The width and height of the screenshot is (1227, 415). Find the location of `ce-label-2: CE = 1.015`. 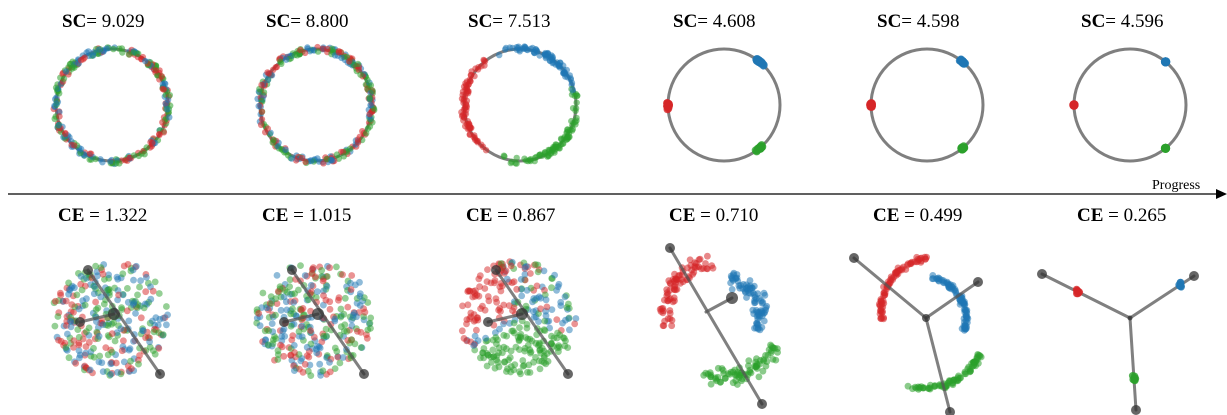

ce-label-2: CE = 1.015 is located at coordinates (306, 215).